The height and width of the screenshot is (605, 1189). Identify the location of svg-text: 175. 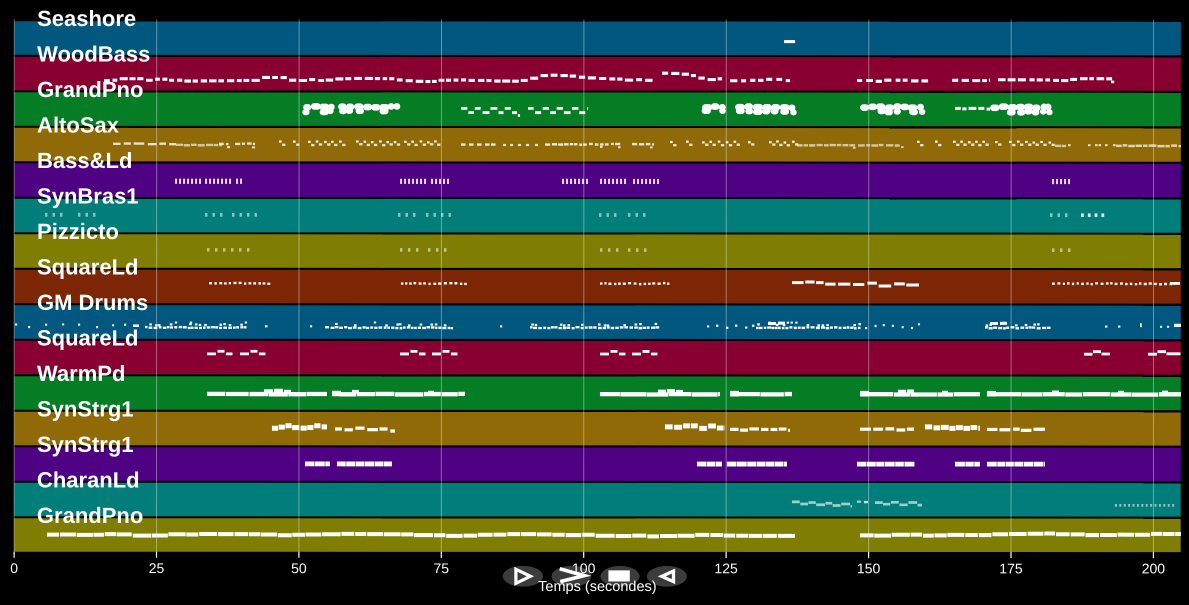
(1011, 568).